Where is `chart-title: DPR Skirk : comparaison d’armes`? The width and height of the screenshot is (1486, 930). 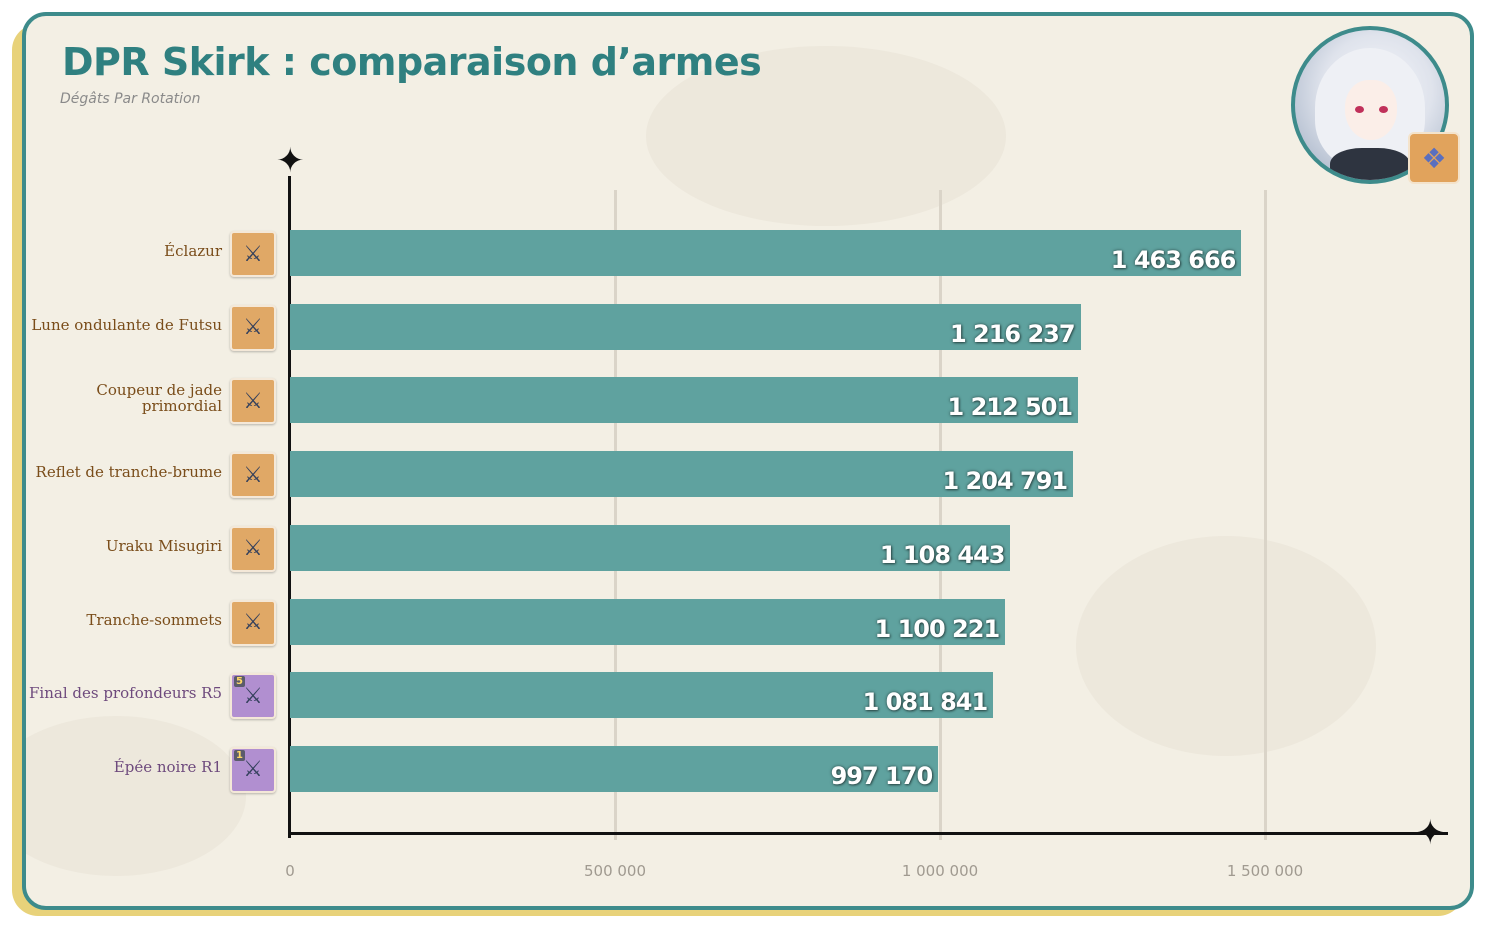 chart-title: DPR Skirk : comparaison d’armes is located at coordinates (412, 62).